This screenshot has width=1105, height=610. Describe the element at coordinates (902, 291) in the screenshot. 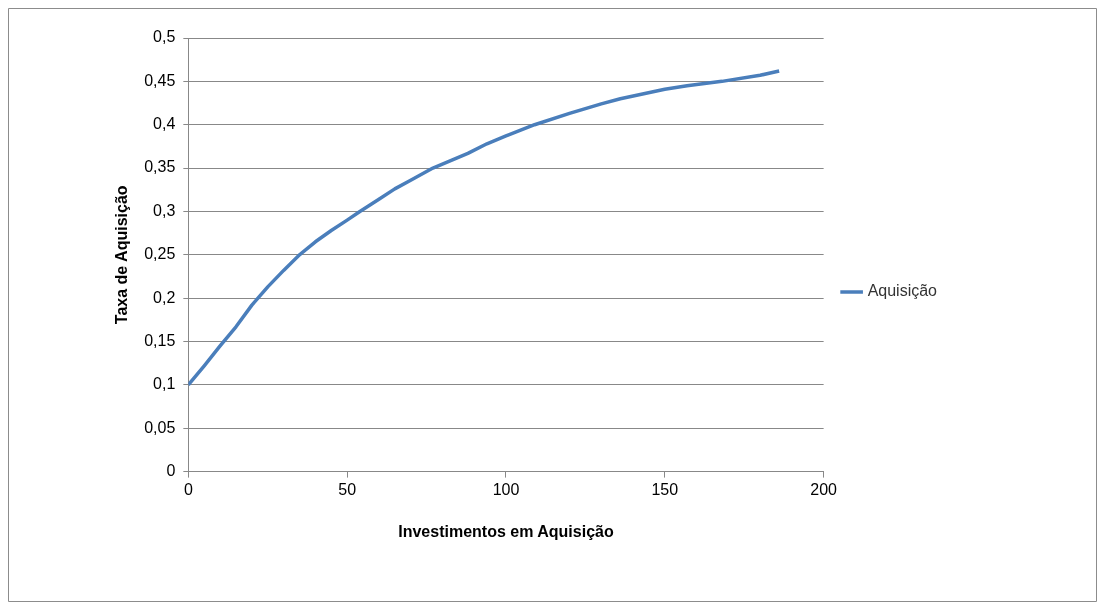

I see `legend-label: Aquisição` at that location.